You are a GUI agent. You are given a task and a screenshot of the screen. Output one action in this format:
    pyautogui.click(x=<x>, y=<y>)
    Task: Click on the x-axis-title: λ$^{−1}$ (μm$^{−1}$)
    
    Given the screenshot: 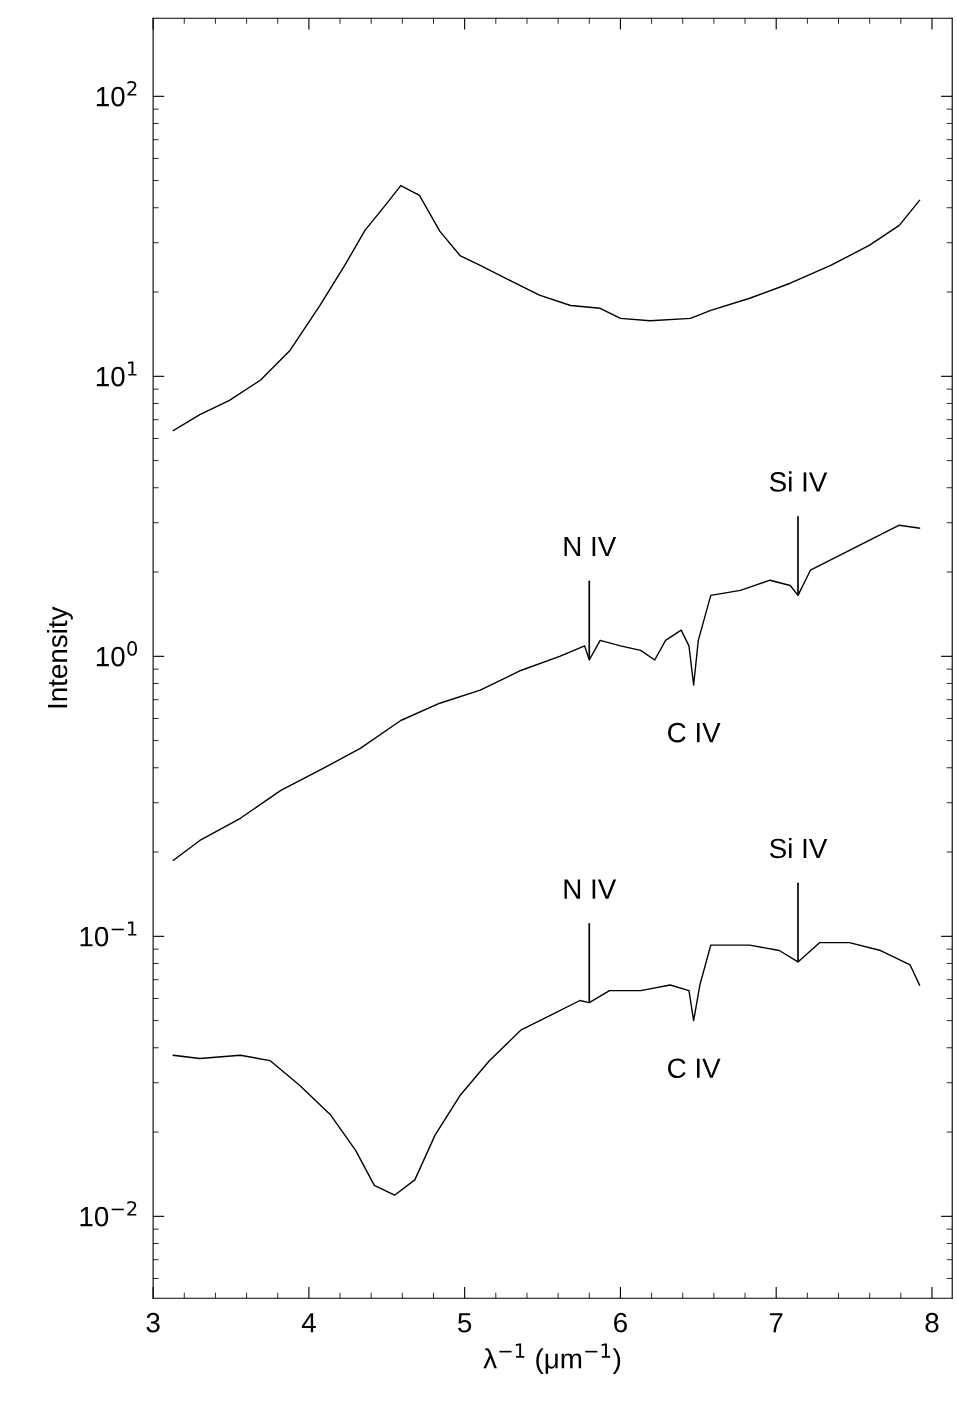 What is the action you would take?
    pyautogui.click(x=552, y=1359)
    